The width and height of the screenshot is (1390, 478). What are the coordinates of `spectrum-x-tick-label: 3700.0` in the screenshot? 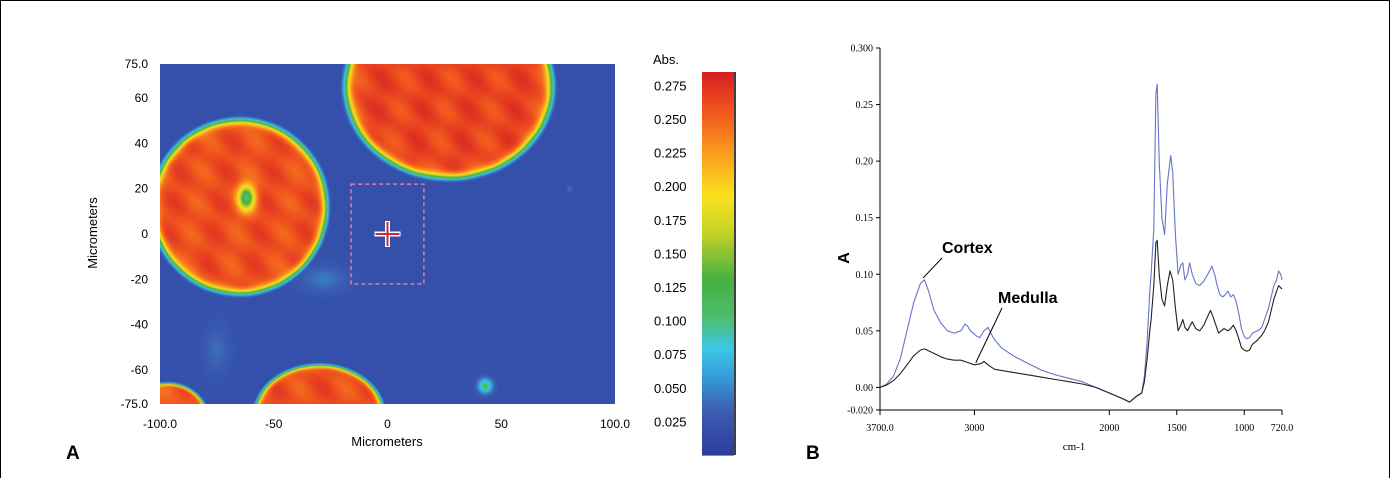 It's located at (880, 428).